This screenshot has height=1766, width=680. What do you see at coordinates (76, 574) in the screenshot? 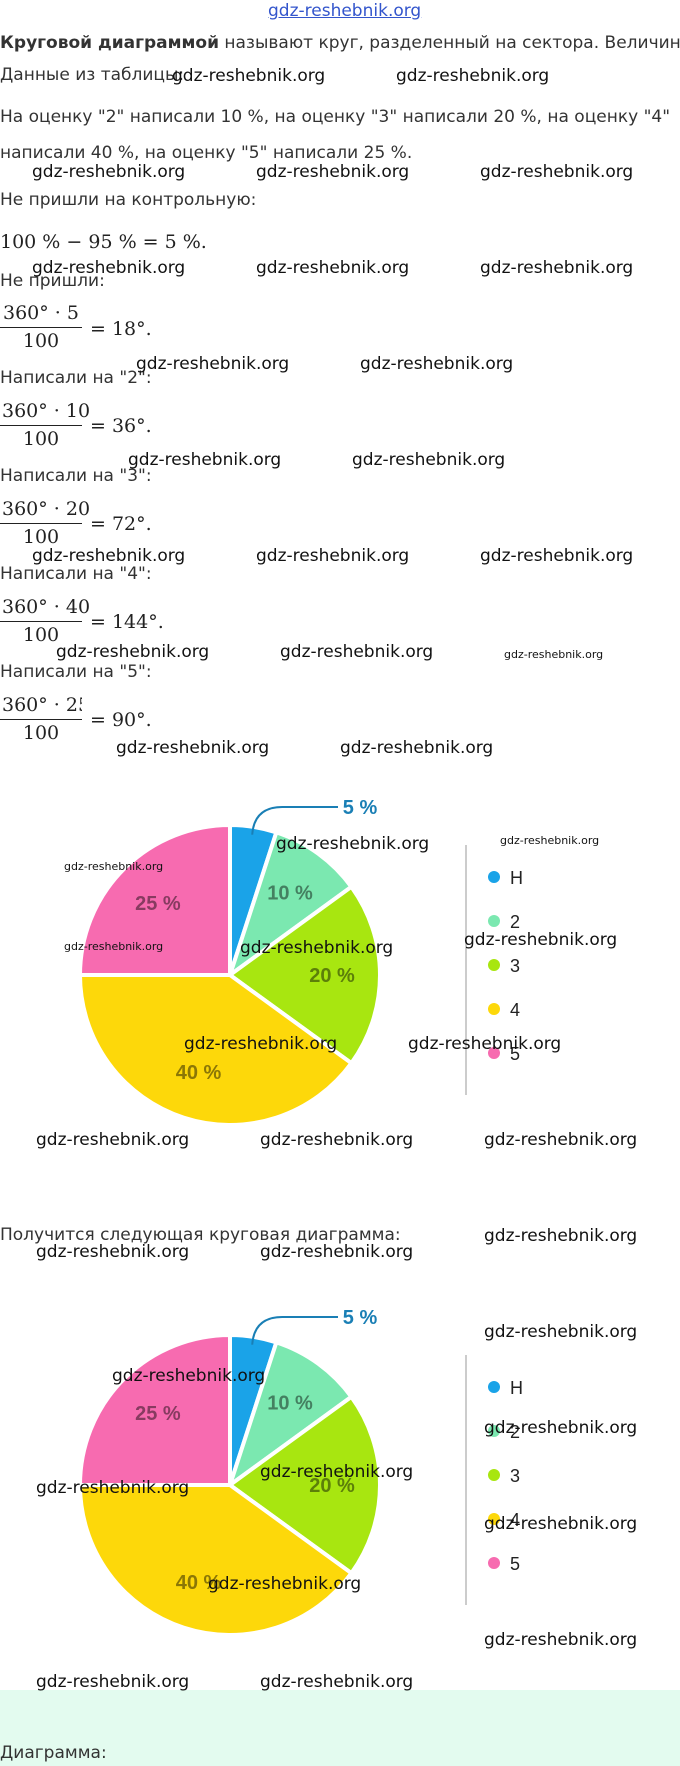
I see `calc-label-4: Написали на "4":` at bounding box center [76, 574].